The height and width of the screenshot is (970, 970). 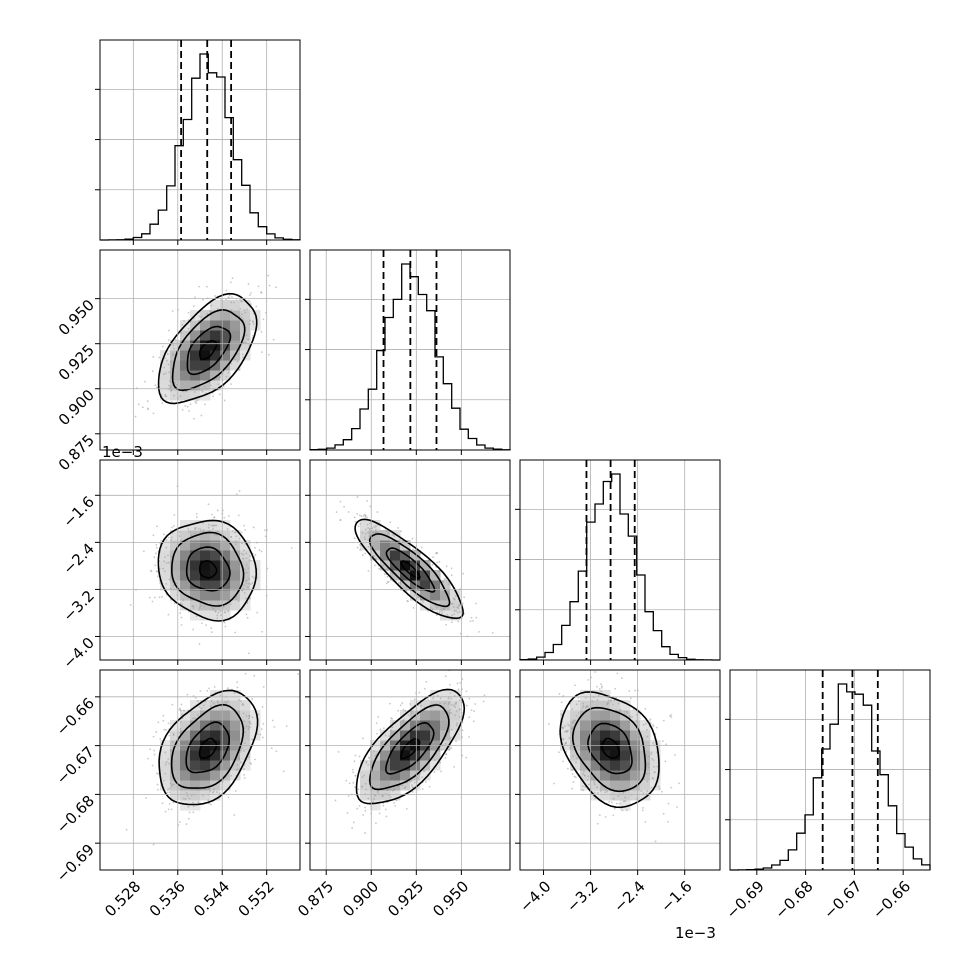 I want to click on histogram-frame, so click(x=830, y=770).